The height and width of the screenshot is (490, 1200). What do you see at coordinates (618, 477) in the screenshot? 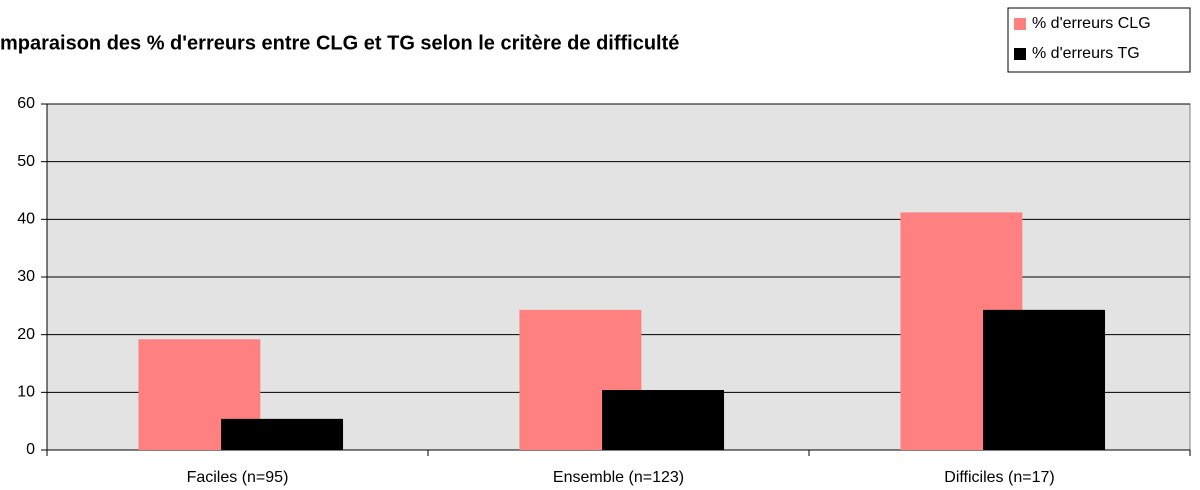
I see `x-tick-label: Ensemble (n=123)` at bounding box center [618, 477].